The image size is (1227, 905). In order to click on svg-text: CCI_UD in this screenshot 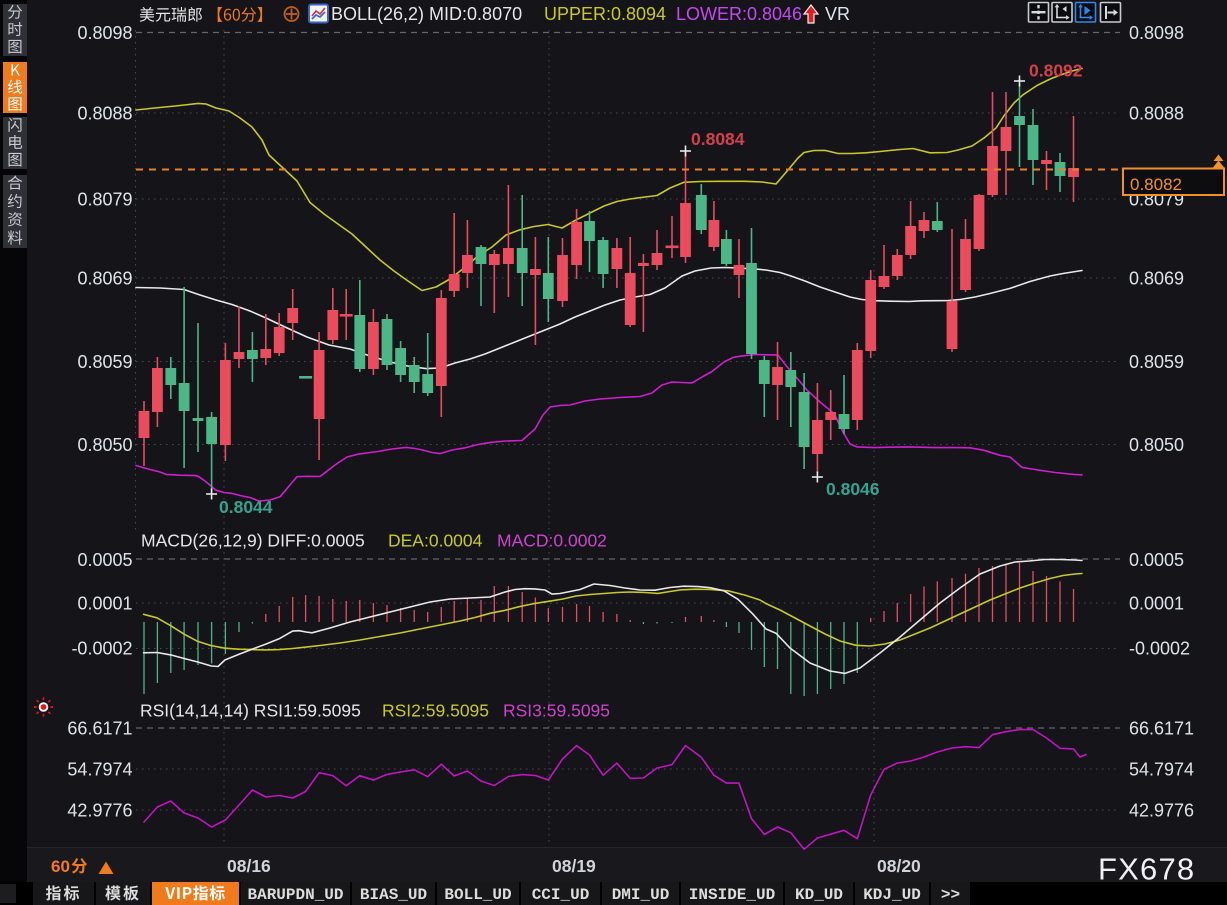, I will do `click(561, 895)`.